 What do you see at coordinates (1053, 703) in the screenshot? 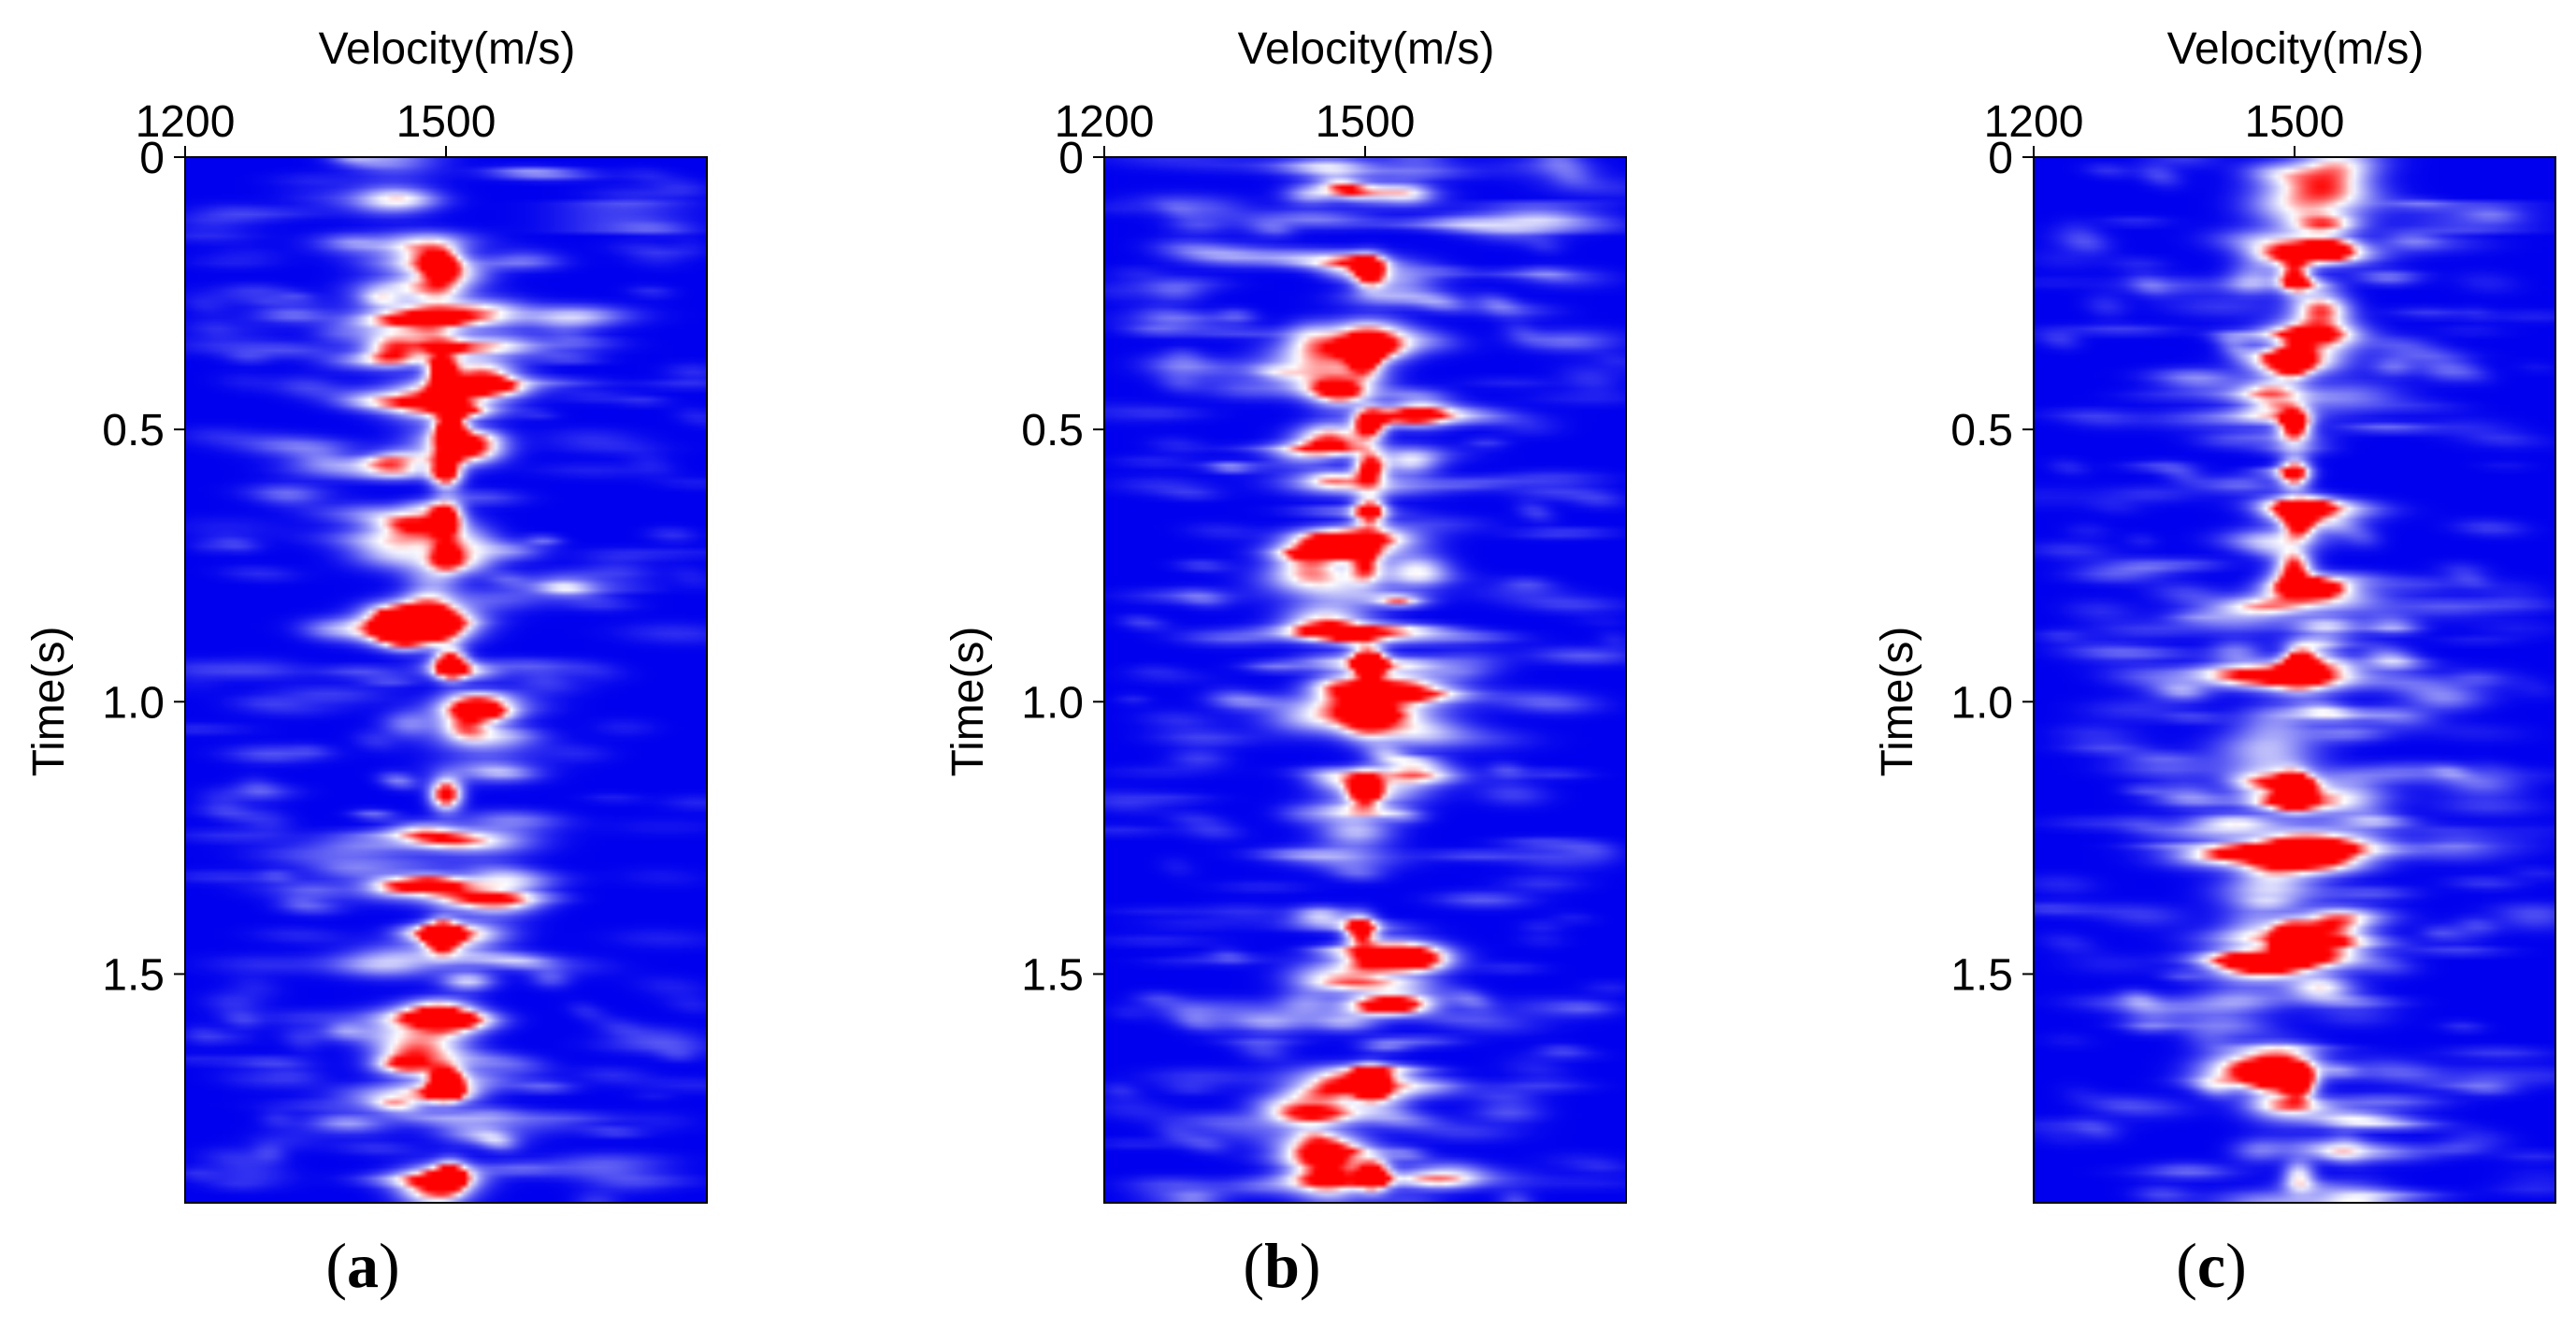
I see `y-tick-label-b-2: 1.0` at bounding box center [1053, 703].